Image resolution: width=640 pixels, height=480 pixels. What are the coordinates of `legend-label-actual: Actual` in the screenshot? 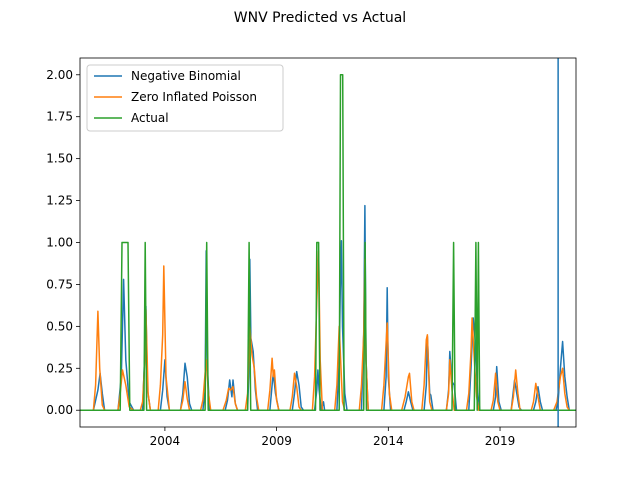 It's located at (150, 118).